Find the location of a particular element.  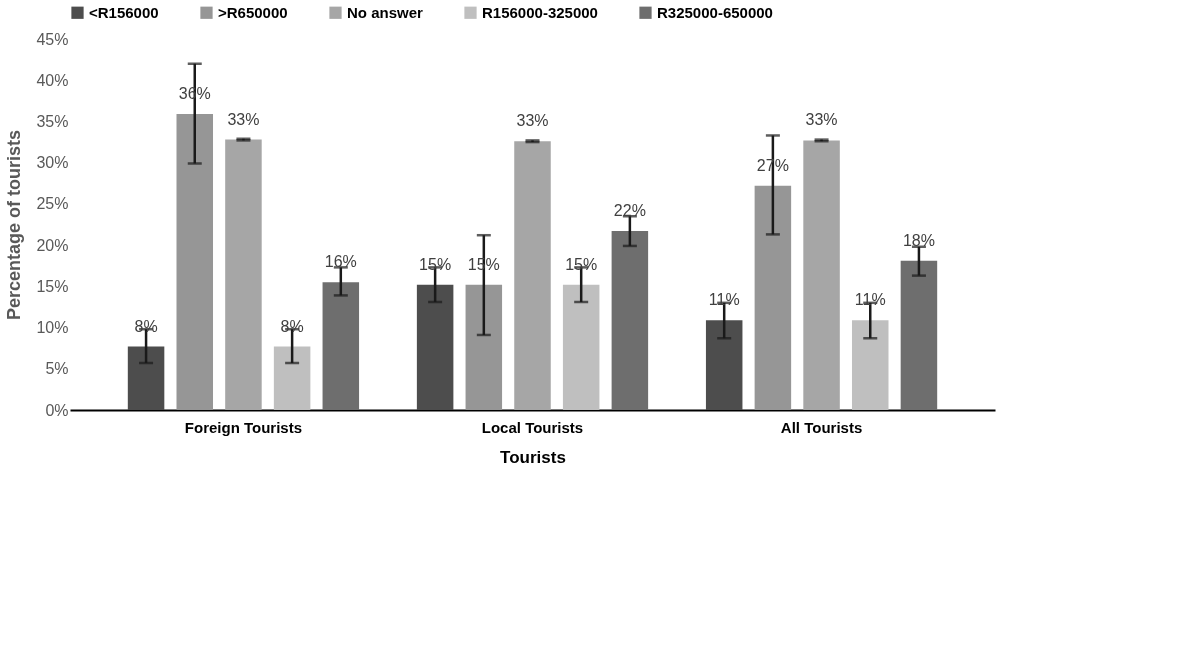

y-tick-label: 25% is located at coordinates (52, 204).